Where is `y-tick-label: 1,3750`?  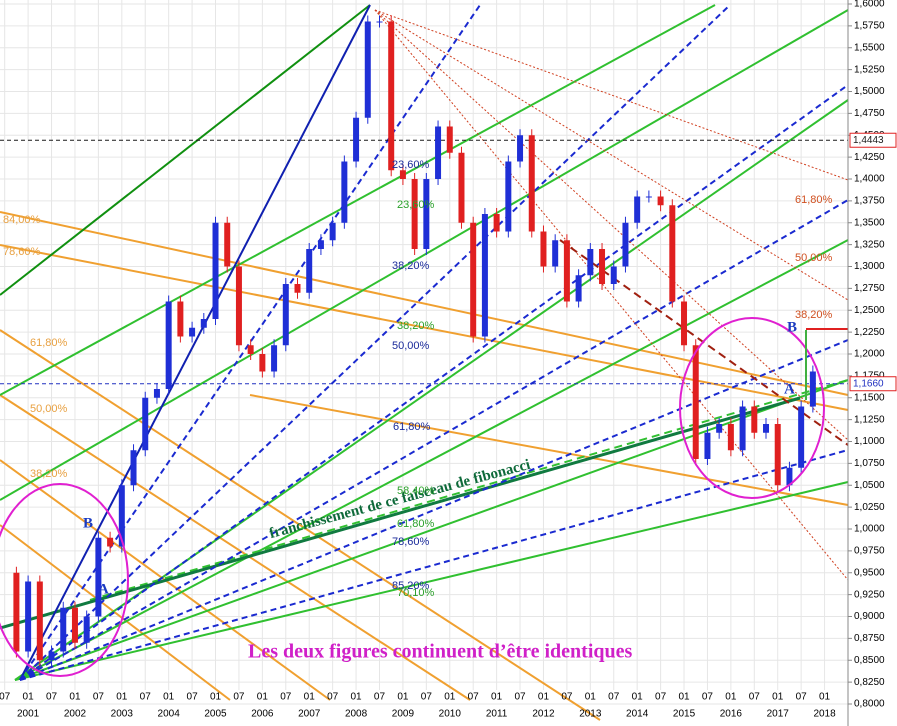
y-tick-label: 1,3750 is located at coordinates (869, 201).